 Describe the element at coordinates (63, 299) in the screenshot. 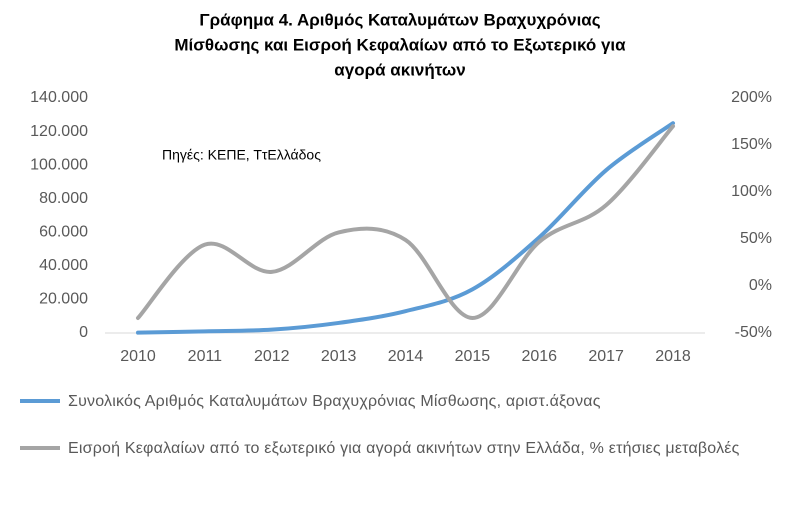

I see `y-tick-label: 20.000` at that location.